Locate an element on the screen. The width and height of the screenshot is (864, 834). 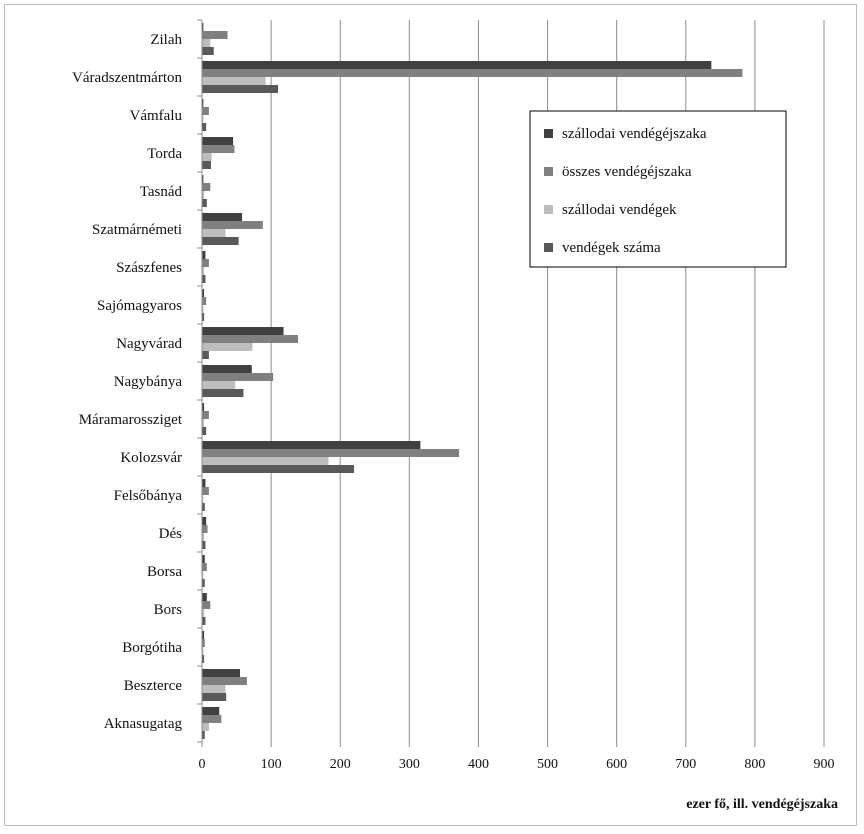
category-label: Zilah is located at coordinates (166, 40).